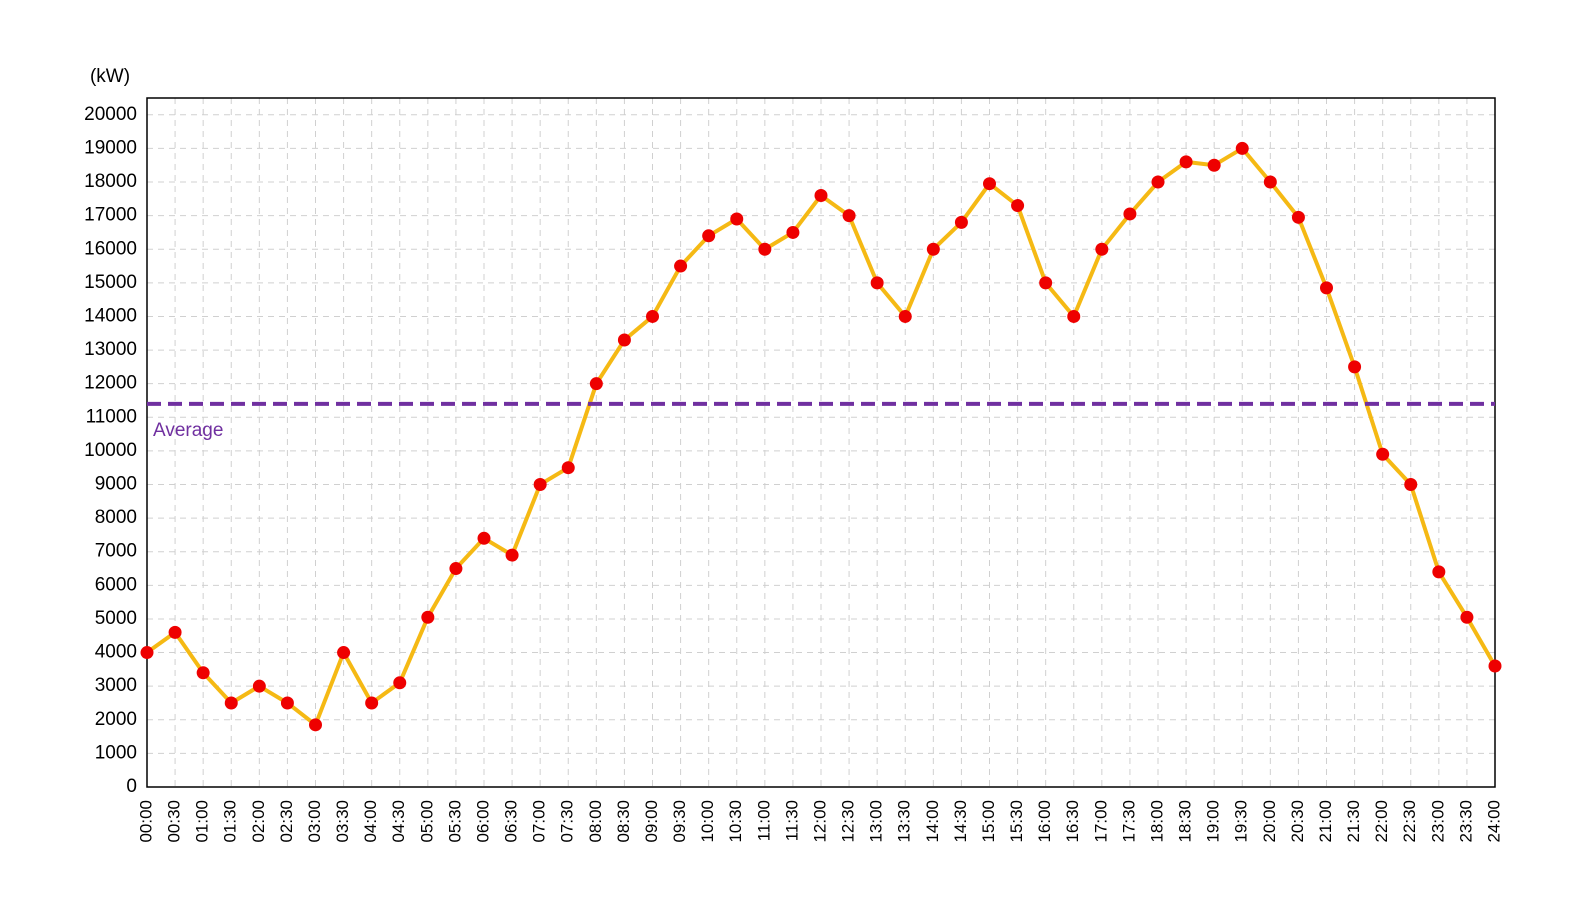  What do you see at coordinates (876, 821) in the screenshot?
I see `x-tick-label: 13:00` at bounding box center [876, 821].